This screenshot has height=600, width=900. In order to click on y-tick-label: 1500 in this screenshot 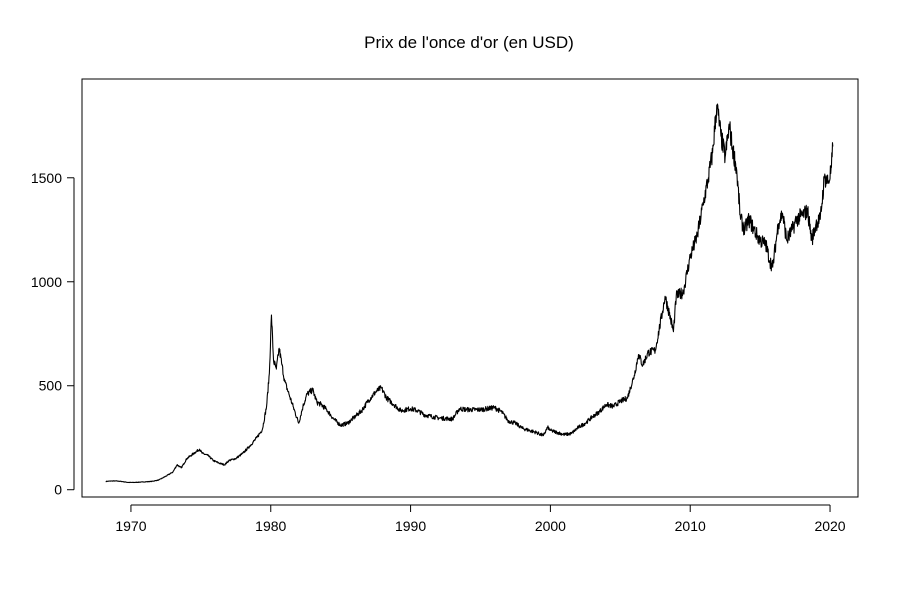, I will do `click(46, 178)`.